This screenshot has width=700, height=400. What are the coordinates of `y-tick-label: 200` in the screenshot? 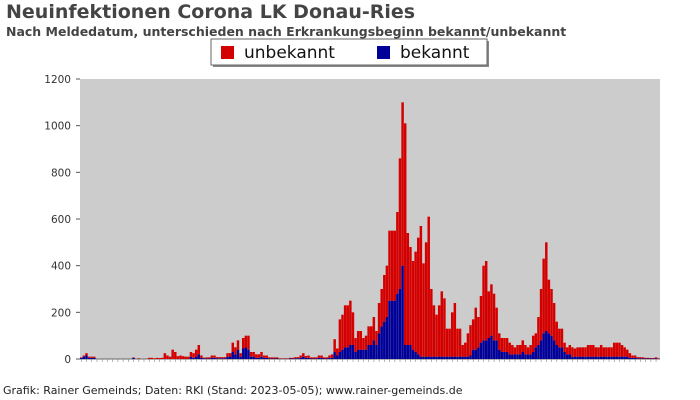 It's located at (61, 313).